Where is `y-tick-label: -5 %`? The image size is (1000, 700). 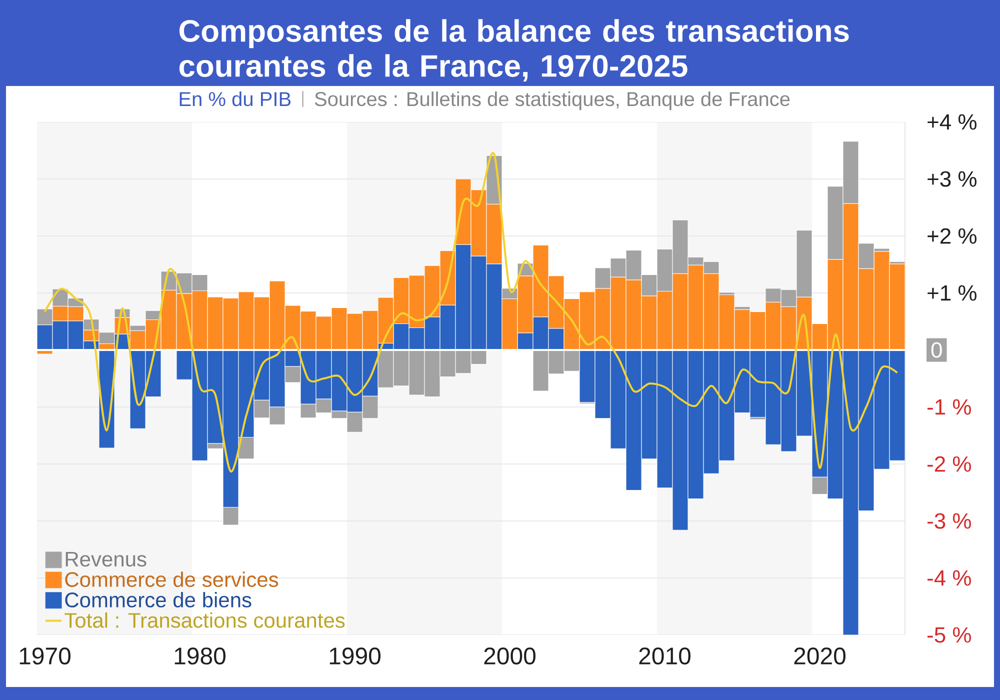 y-tick-label: -5 % is located at coordinates (949, 635).